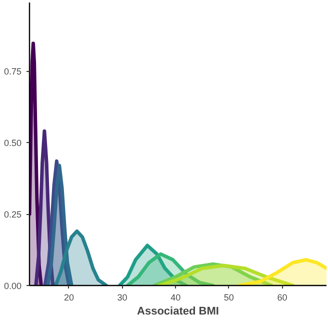 Image resolution: width=328 pixels, height=320 pixels. What do you see at coordinates (13, 71) in the screenshot?
I see `y-tick-label: 0.75` at bounding box center [13, 71].